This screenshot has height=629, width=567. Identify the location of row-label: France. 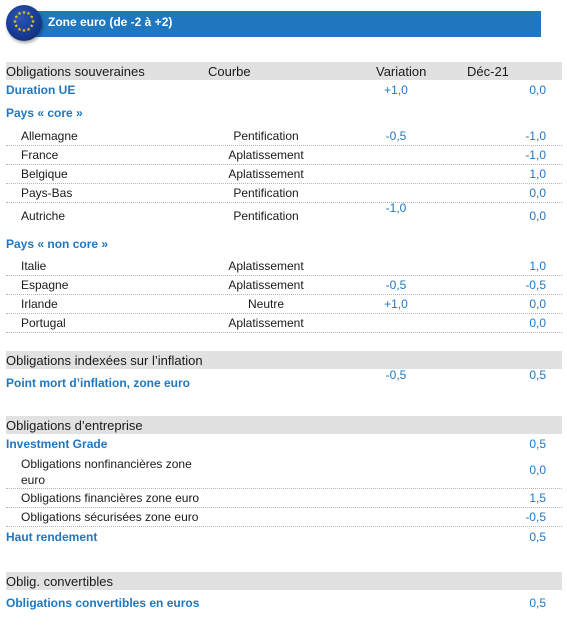
(40, 155).